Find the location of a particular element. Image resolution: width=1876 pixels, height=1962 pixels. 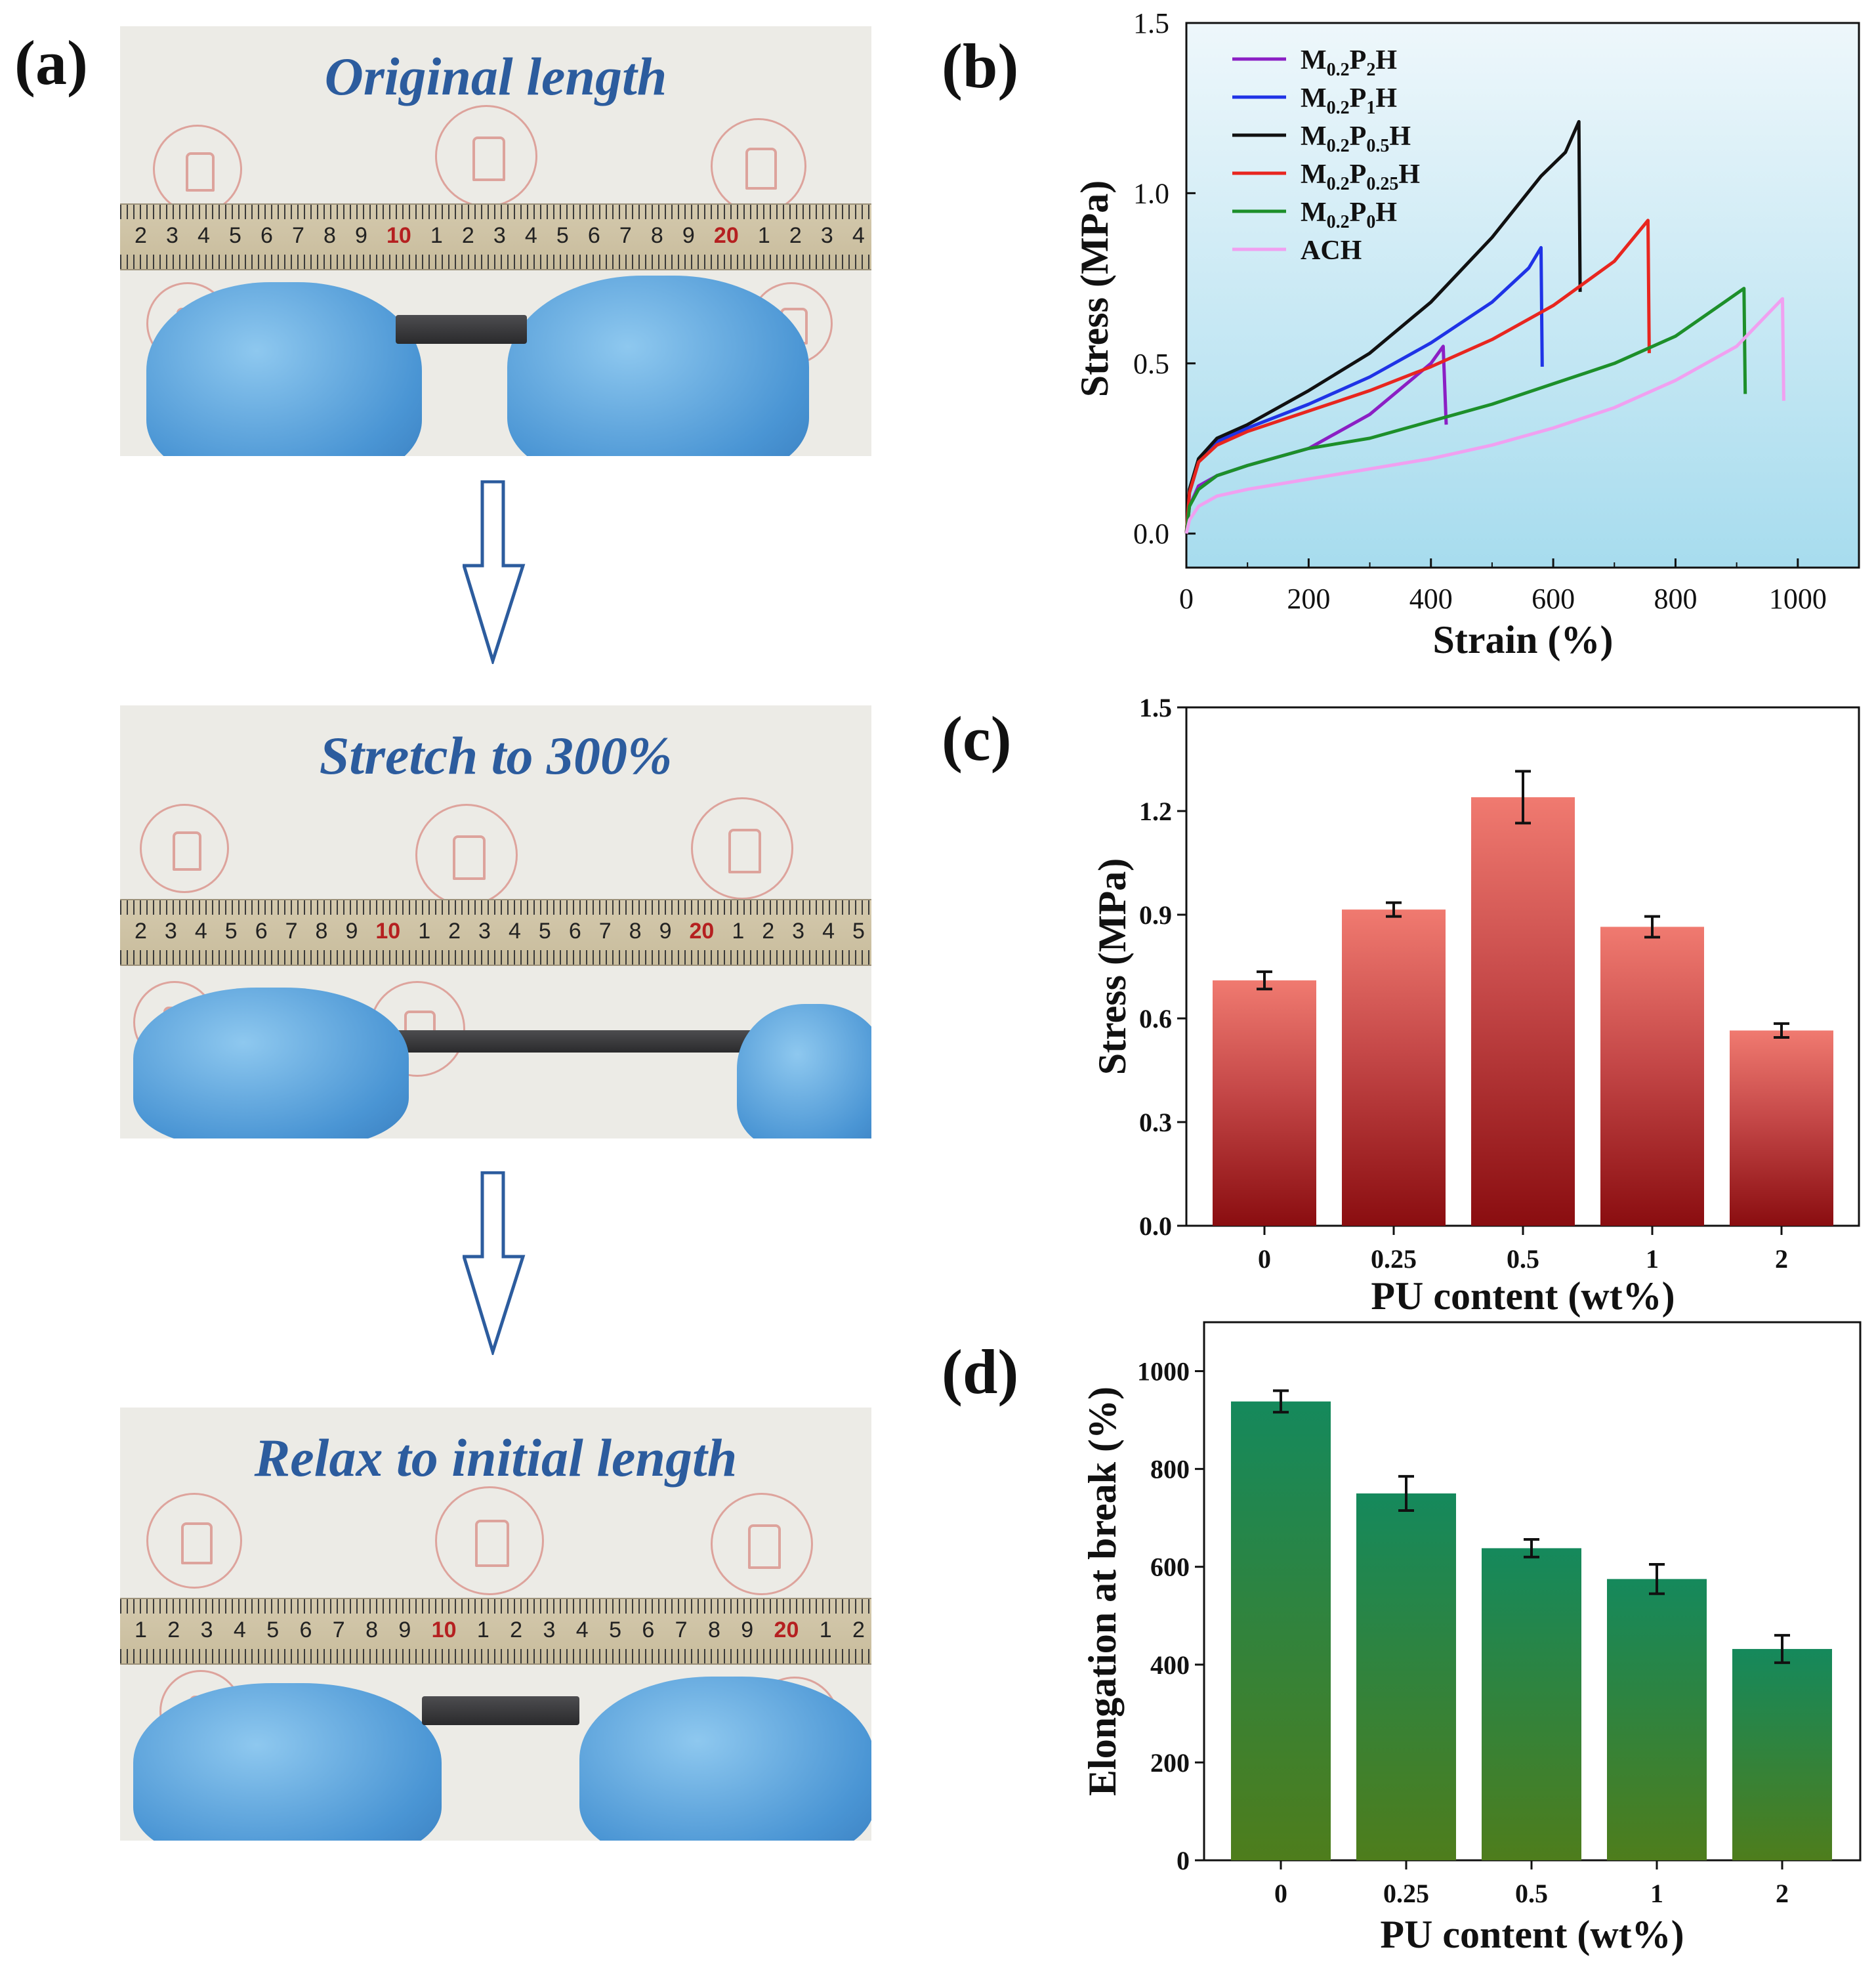

y-tick-label: 0.0 is located at coordinates (1156, 1226).